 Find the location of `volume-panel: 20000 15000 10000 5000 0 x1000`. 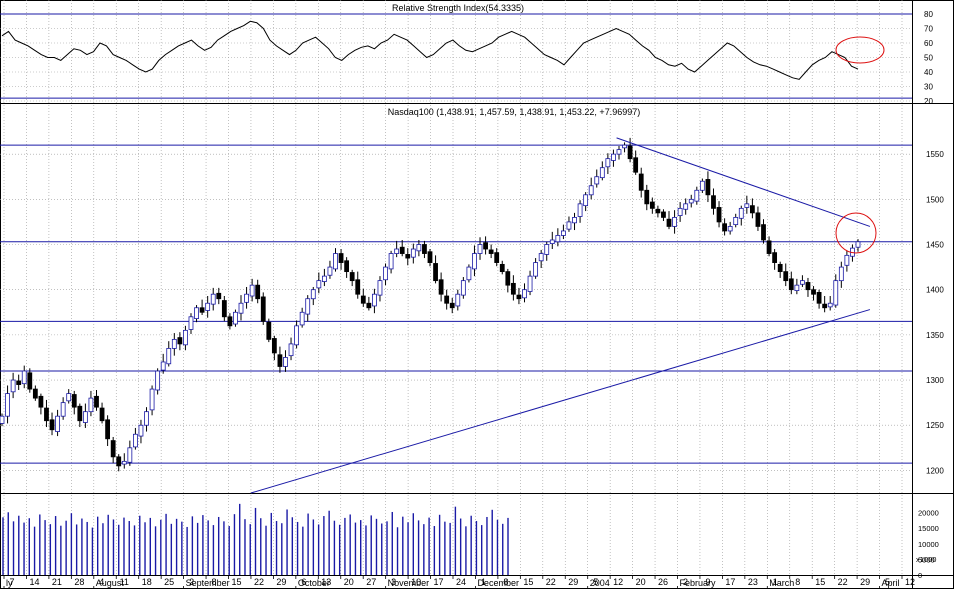

volume-panel: 20000 15000 10000 5000 0 x1000 is located at coordinates (470, 541).